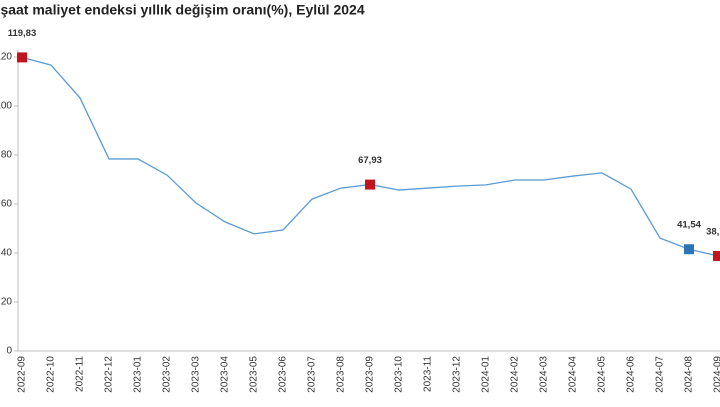 This screenshot has width=720, height=407. I want to click on y-tick-label: 80, so click(7, 155).